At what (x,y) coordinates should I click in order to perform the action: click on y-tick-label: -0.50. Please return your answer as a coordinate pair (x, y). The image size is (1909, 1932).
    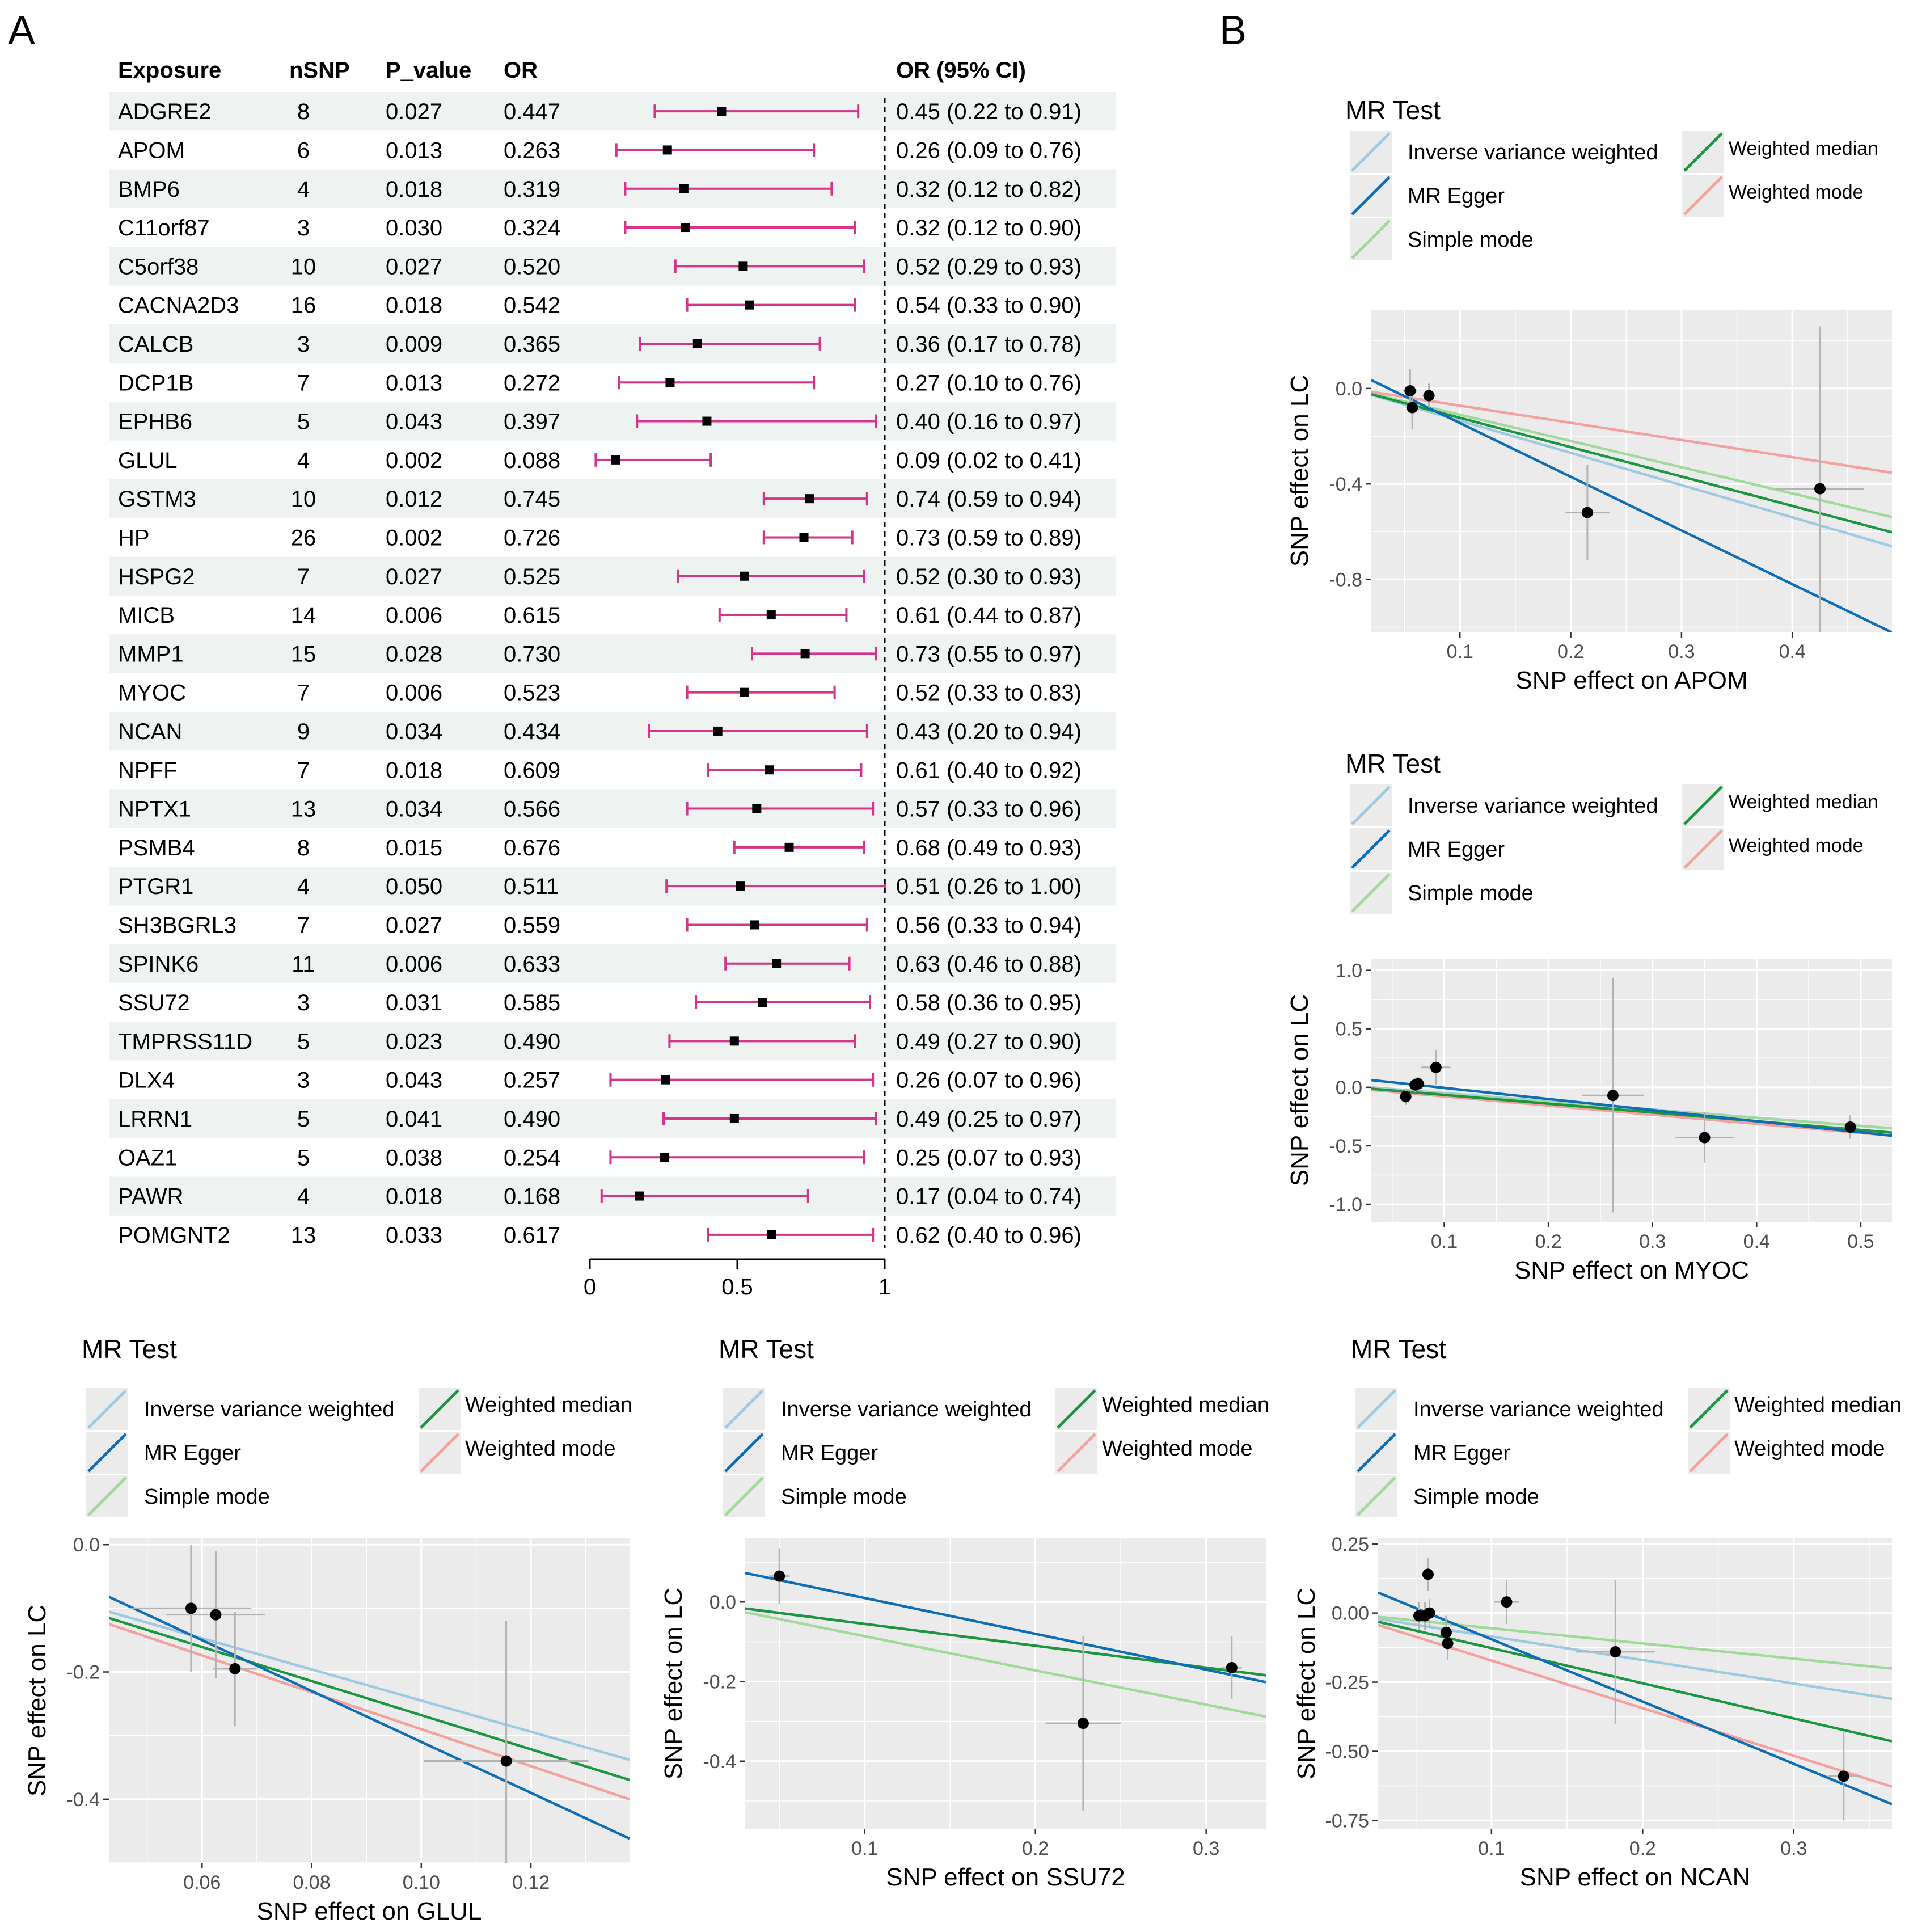
    Looking at the image, I should click on (1347, 1751).